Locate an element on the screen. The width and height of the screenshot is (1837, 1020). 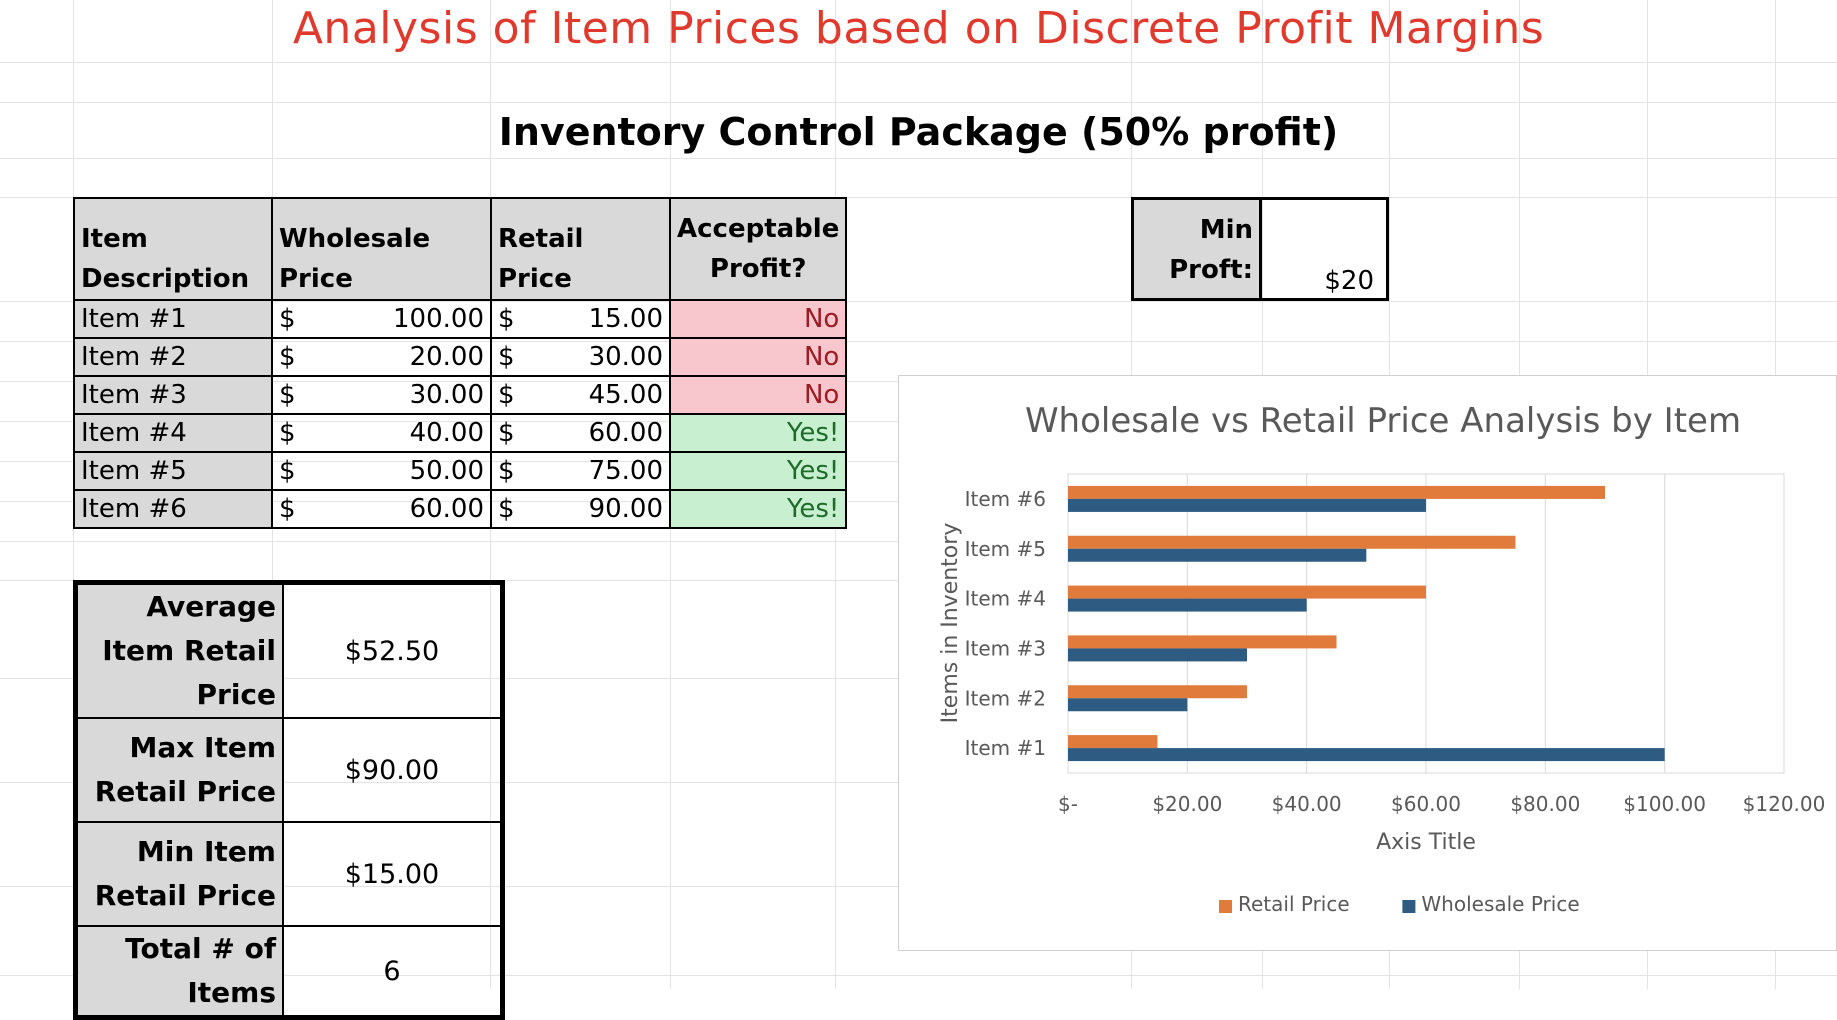
header-item: Item Description is located at coordinates (173, 249).